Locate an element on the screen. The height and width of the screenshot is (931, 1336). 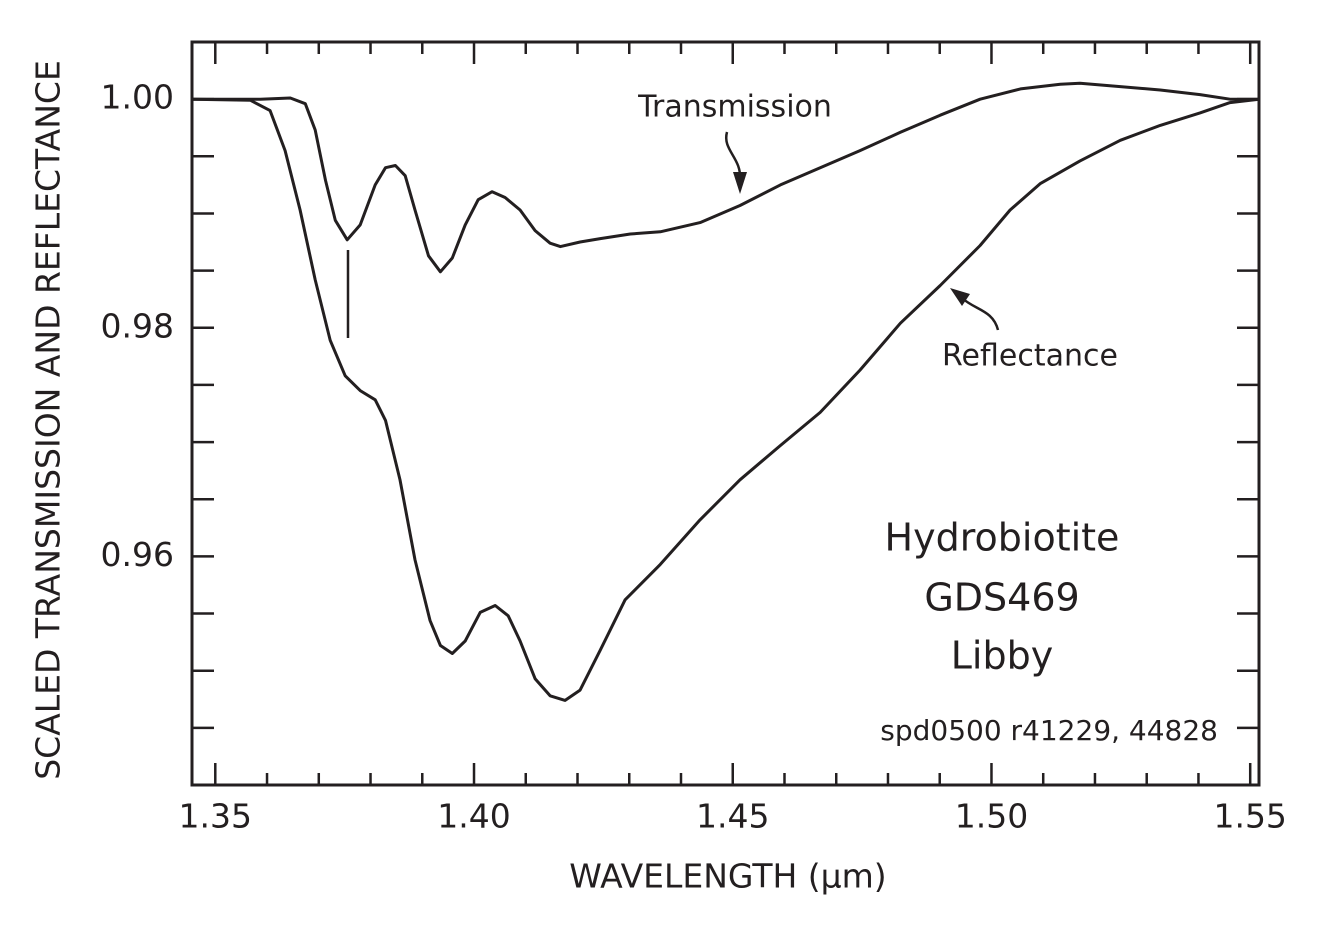
x-tick-label: 1.35 is located at coordinates (215, 816).